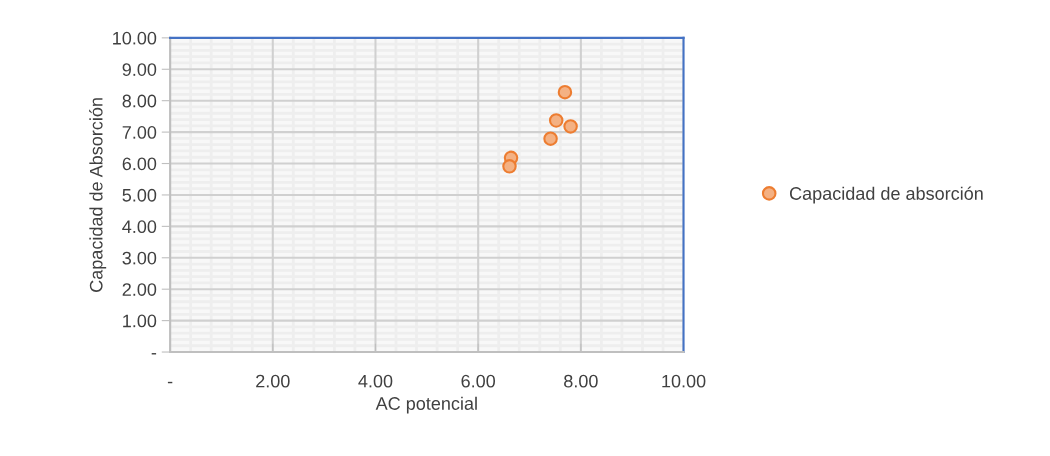  I want to click on legend-label: Capacidad de absorción, so click(886, 195).